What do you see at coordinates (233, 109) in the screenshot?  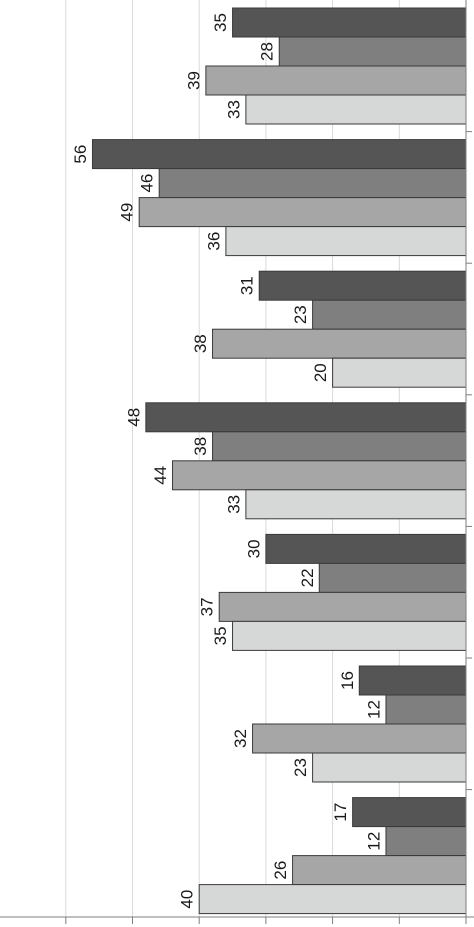 I see `data-label-group1-series4: 33` at bounding box center [233, 109].